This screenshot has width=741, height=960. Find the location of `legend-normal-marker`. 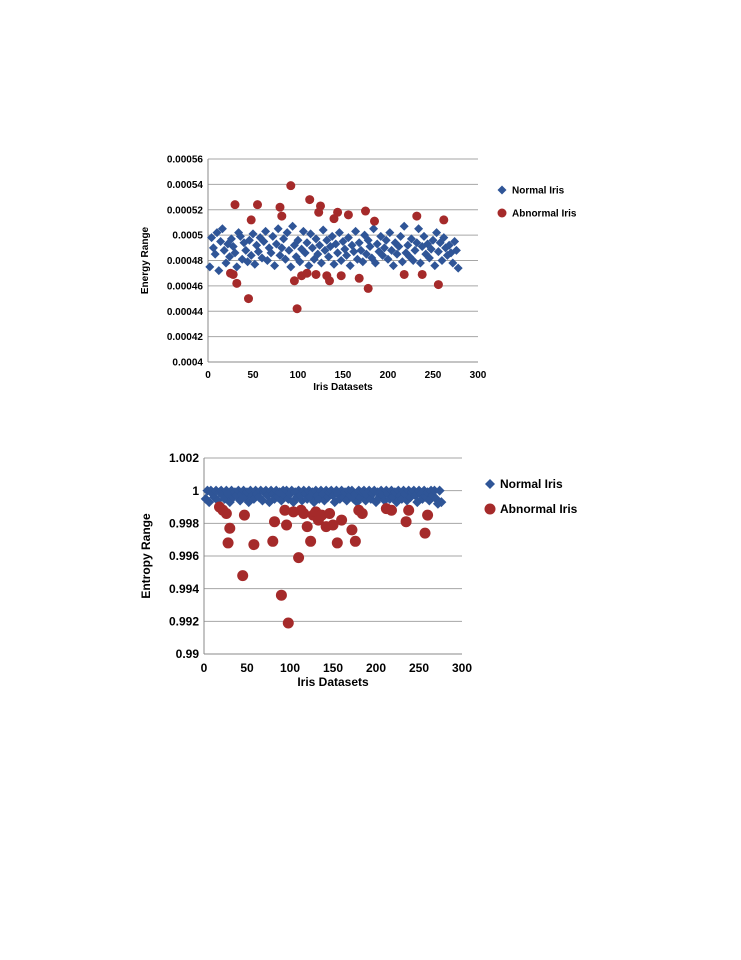

legend-normal-marker is located at coordinates (502, 190).